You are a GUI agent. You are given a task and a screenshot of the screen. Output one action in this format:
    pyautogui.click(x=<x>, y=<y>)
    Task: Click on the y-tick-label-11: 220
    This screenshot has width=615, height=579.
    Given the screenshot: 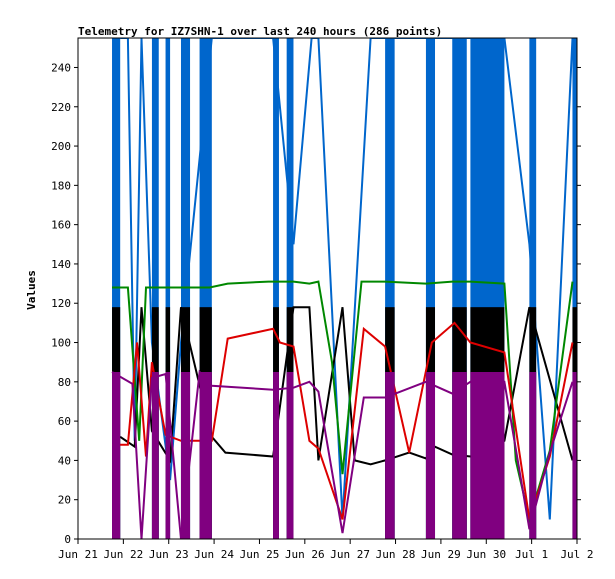 What is the action you would take?
    pyautogui.click(x=61, y=107)
    